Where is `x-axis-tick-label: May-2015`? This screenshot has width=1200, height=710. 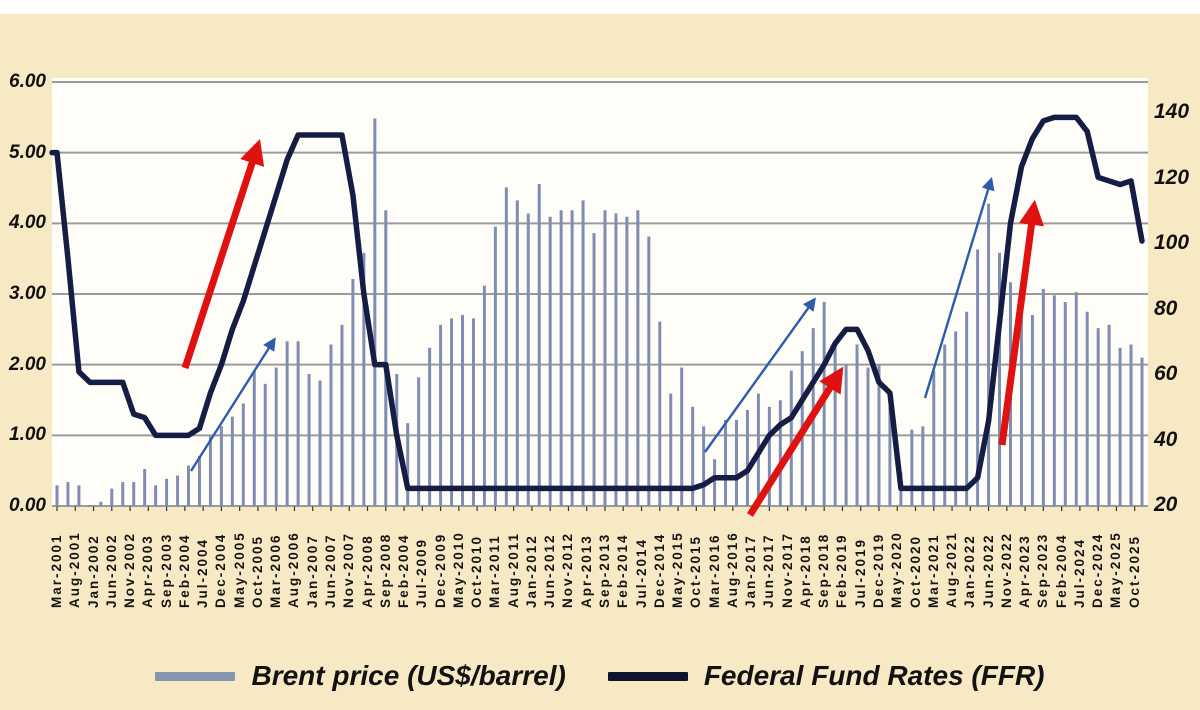
x-axis-tick-label: May-2015 is located at coordinates (678, 569).